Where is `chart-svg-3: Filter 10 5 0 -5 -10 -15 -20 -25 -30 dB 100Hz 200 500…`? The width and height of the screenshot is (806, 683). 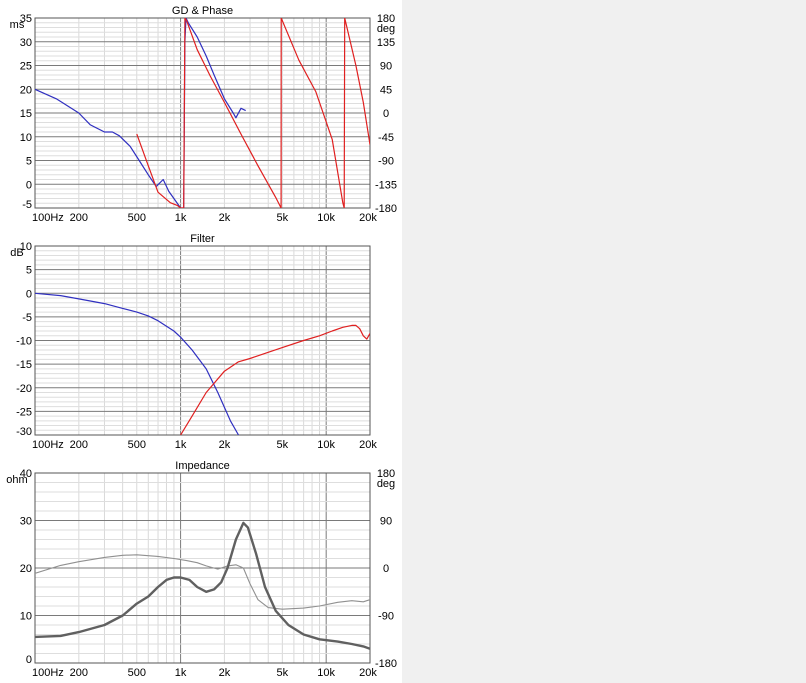 chart-svg-3: Filter 10 5 0 -5 -10 -15 -20 -25 -30 dB 100Hz 200 500… is located at coordinates (193, 342).